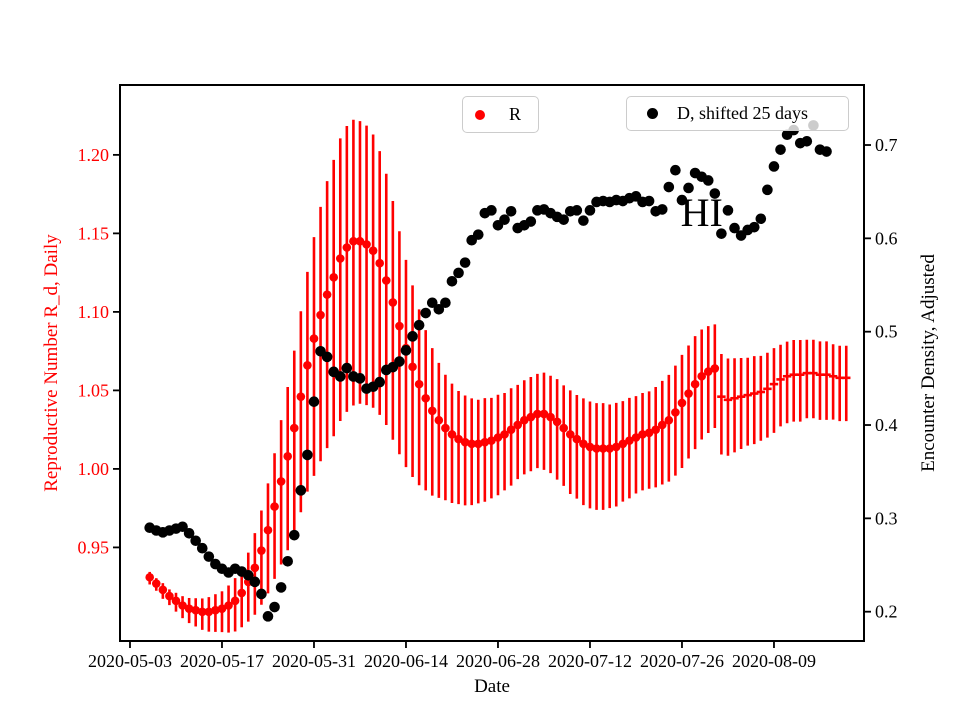 This screenshot has height=720, width=960. What do you see at coordinates (742, 113) in the screenshot?
I see `legend-d-label: D, shifted 25 days` at bounding box center [742, 113].